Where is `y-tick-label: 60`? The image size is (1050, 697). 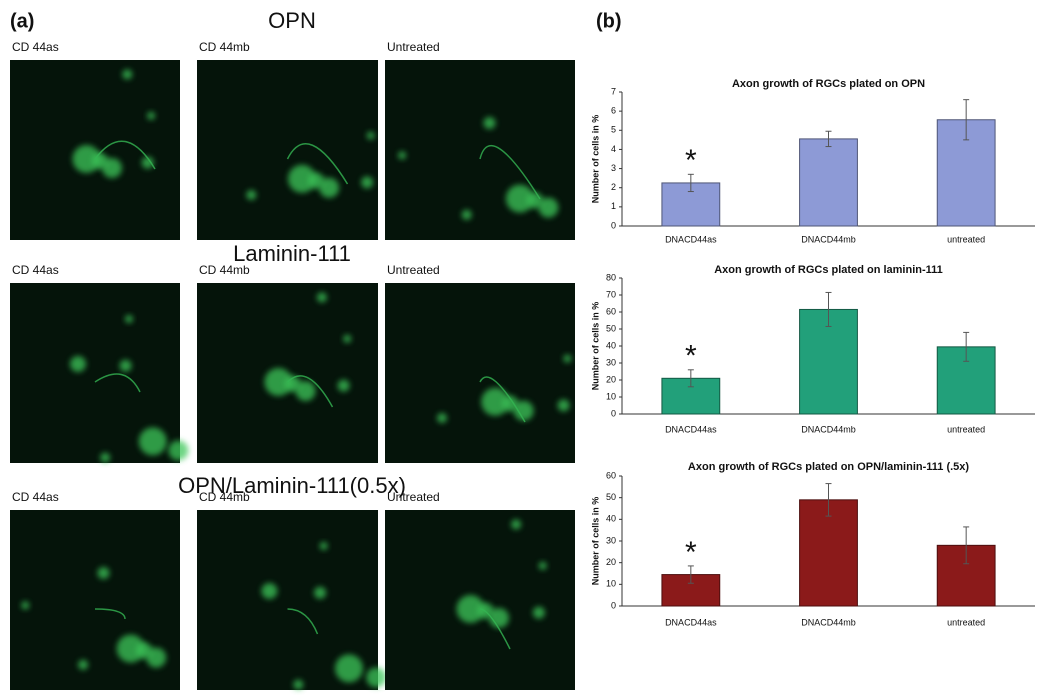 y-tick-label: 60 is located at coordinates (611, 311).